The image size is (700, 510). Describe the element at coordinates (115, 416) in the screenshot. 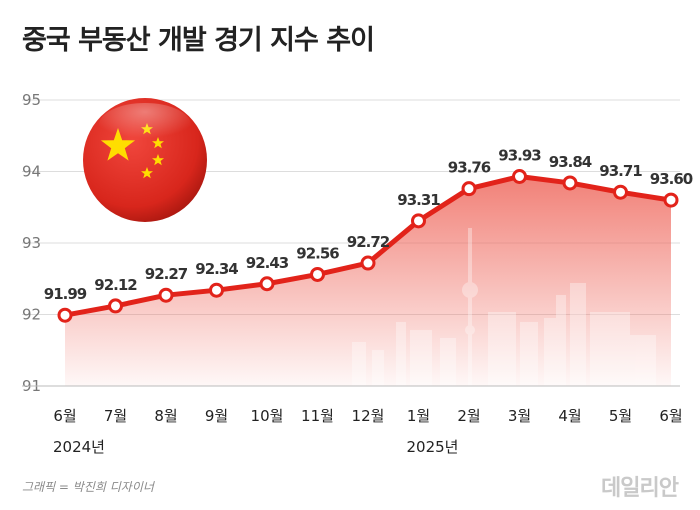

I see `x-tick-label: 7월` at that location.